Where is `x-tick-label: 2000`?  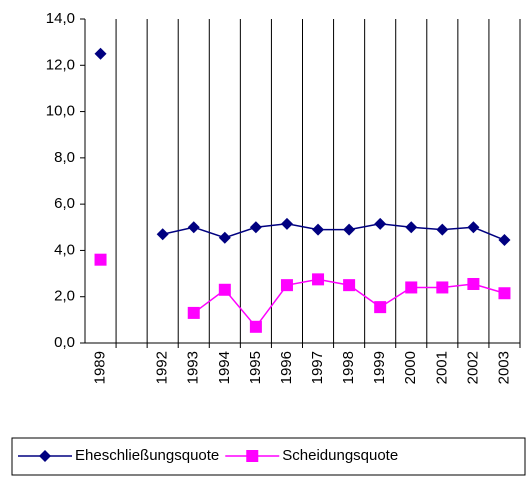
x-tick-label: 2000 is located at coordinates (410, 367).